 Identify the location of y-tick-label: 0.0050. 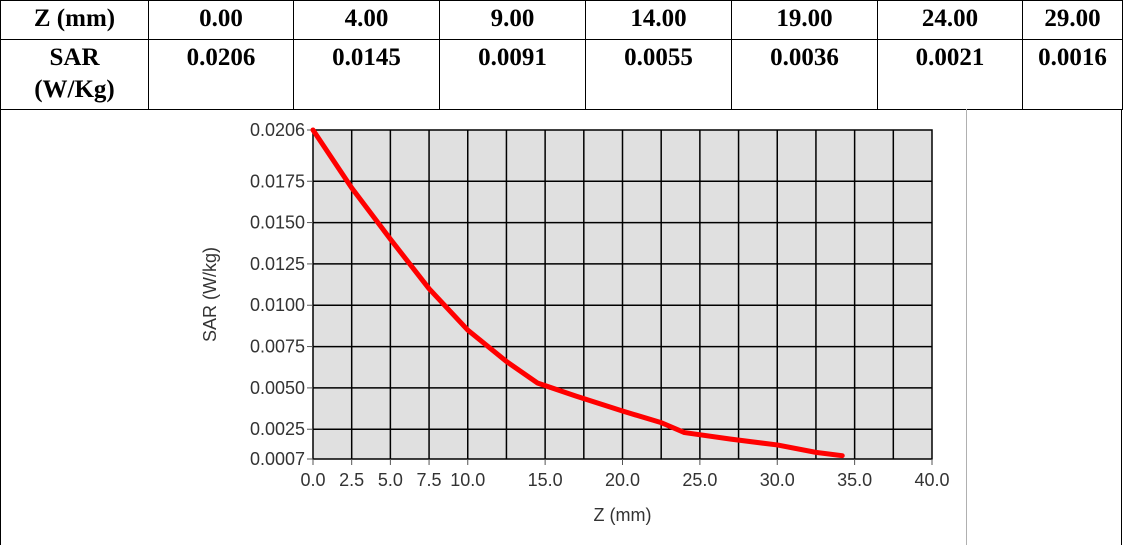
(277, 388).